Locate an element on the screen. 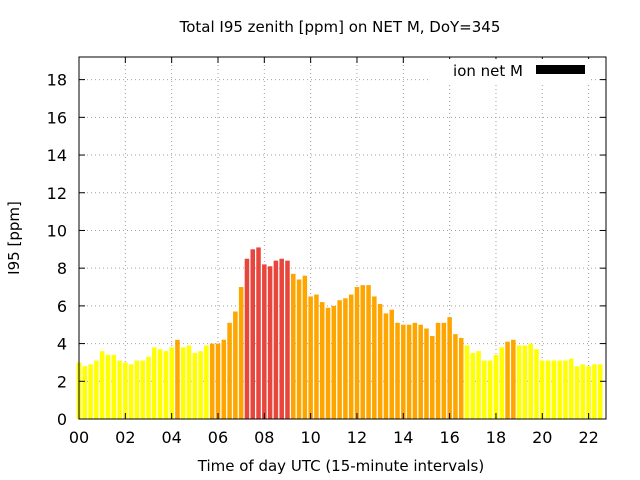 The height and width of the screenshot is (480, 640). y-tick-label: 6 is located at coordinates (62, 306).